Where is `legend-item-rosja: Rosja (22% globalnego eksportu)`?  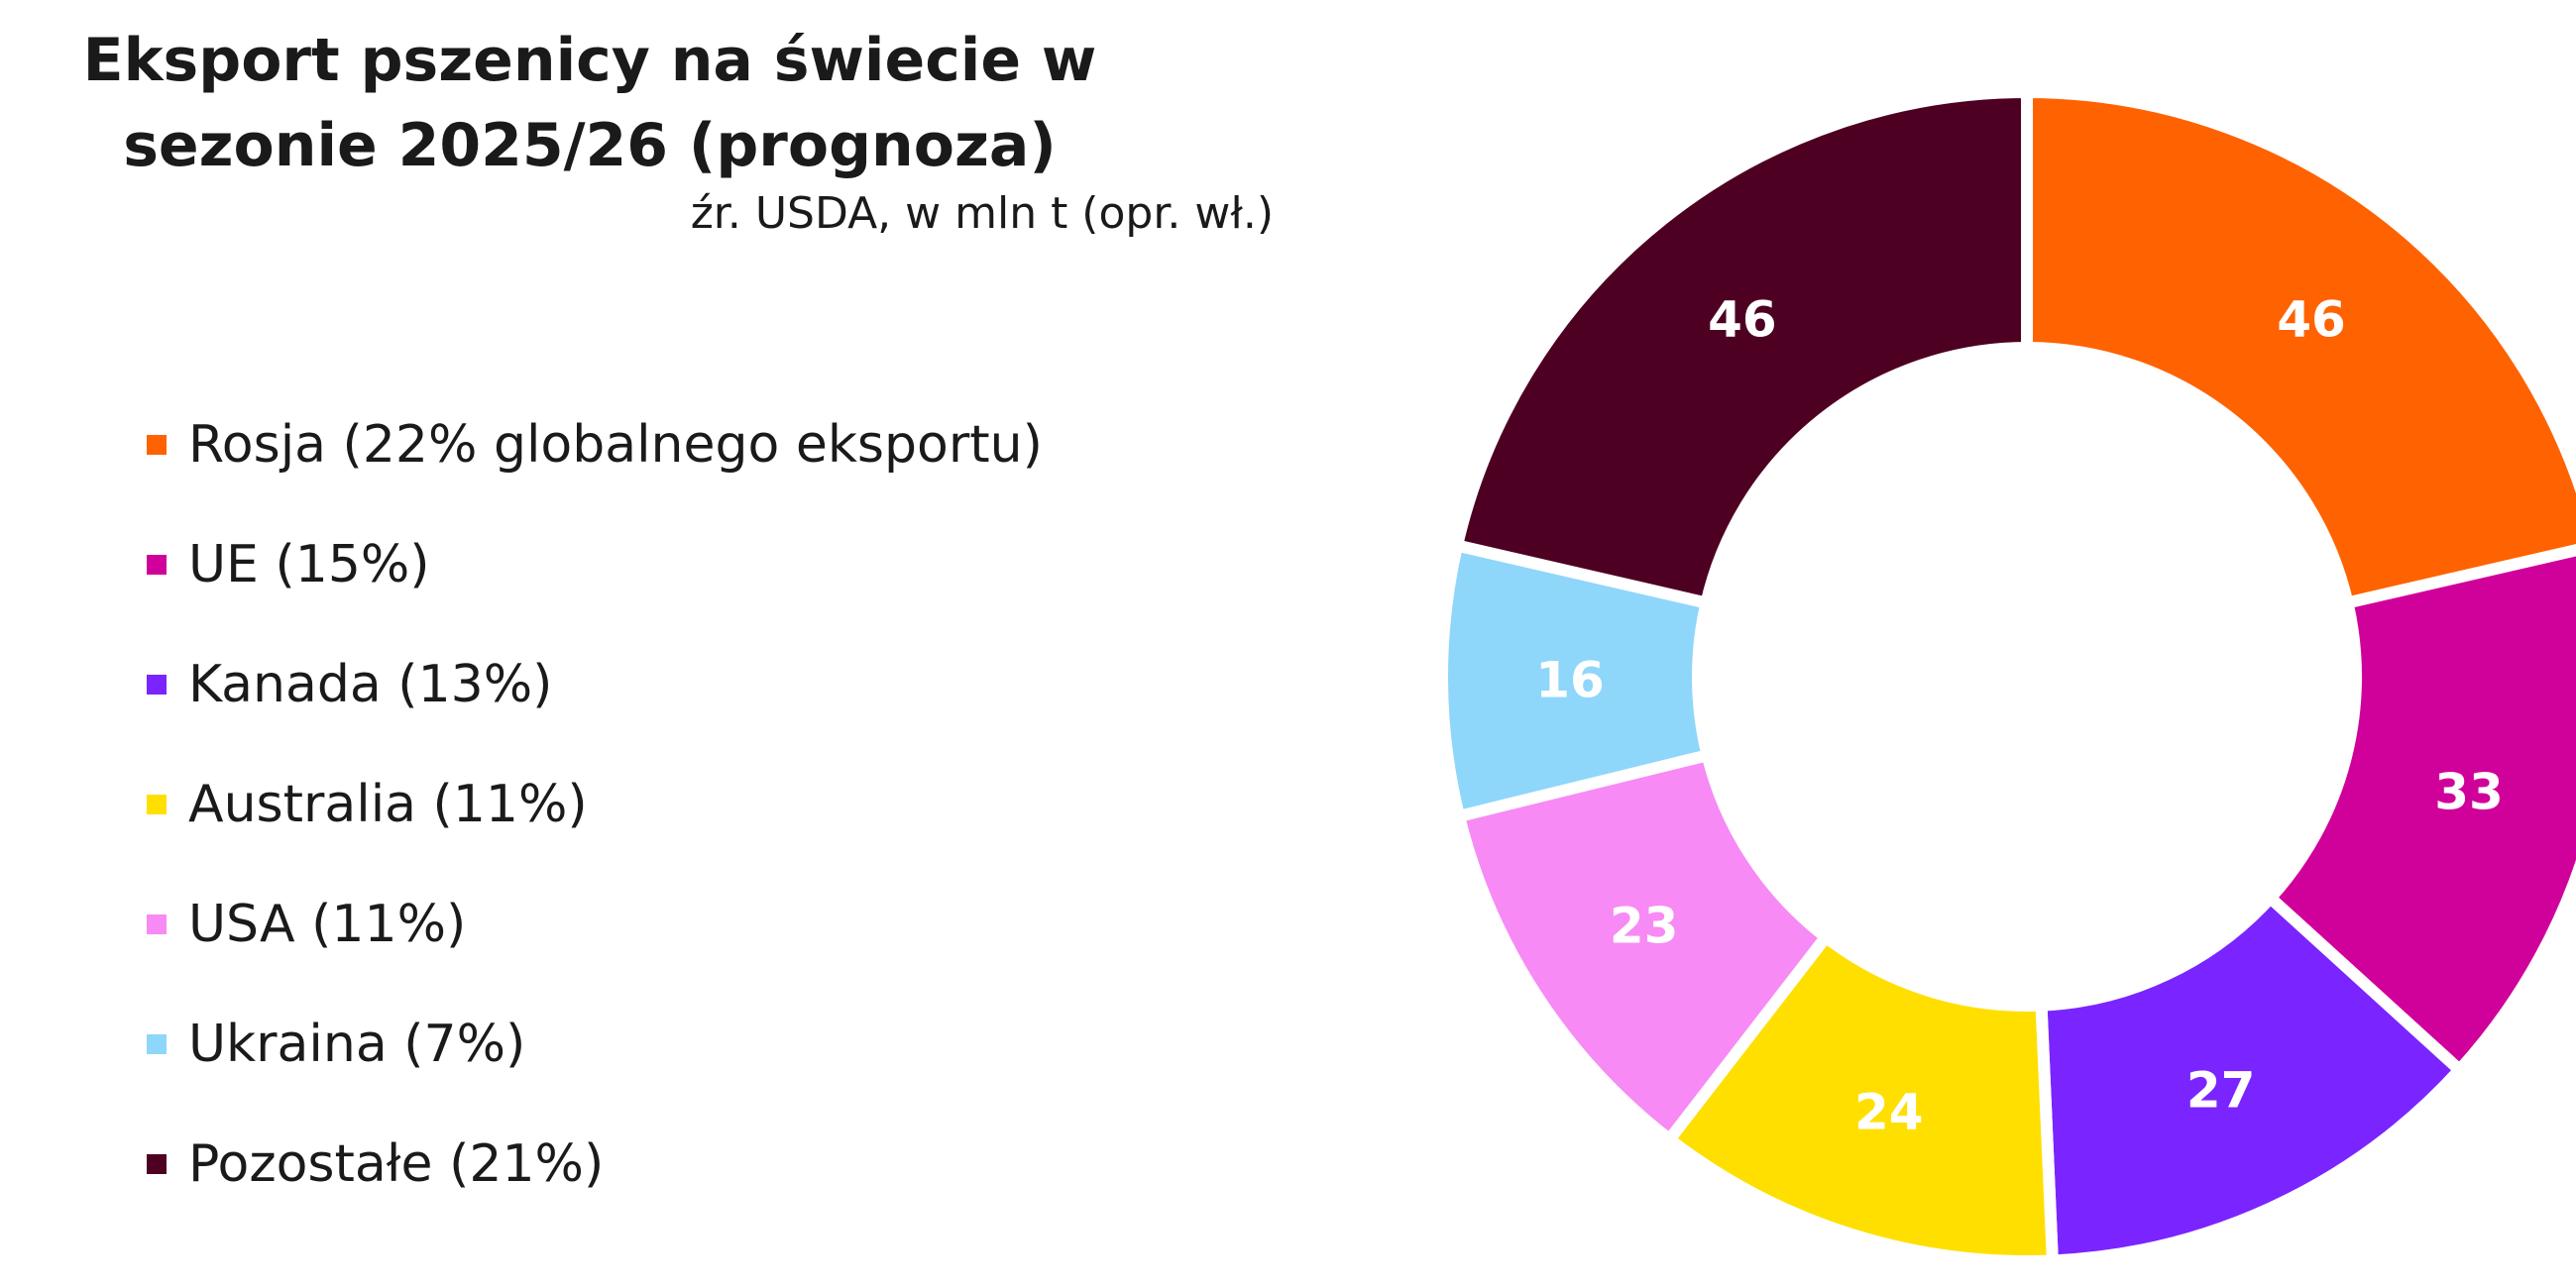 legend-item-rosja: Rosja (22% globalnego eksportu) is located at coordinates (595, 444).